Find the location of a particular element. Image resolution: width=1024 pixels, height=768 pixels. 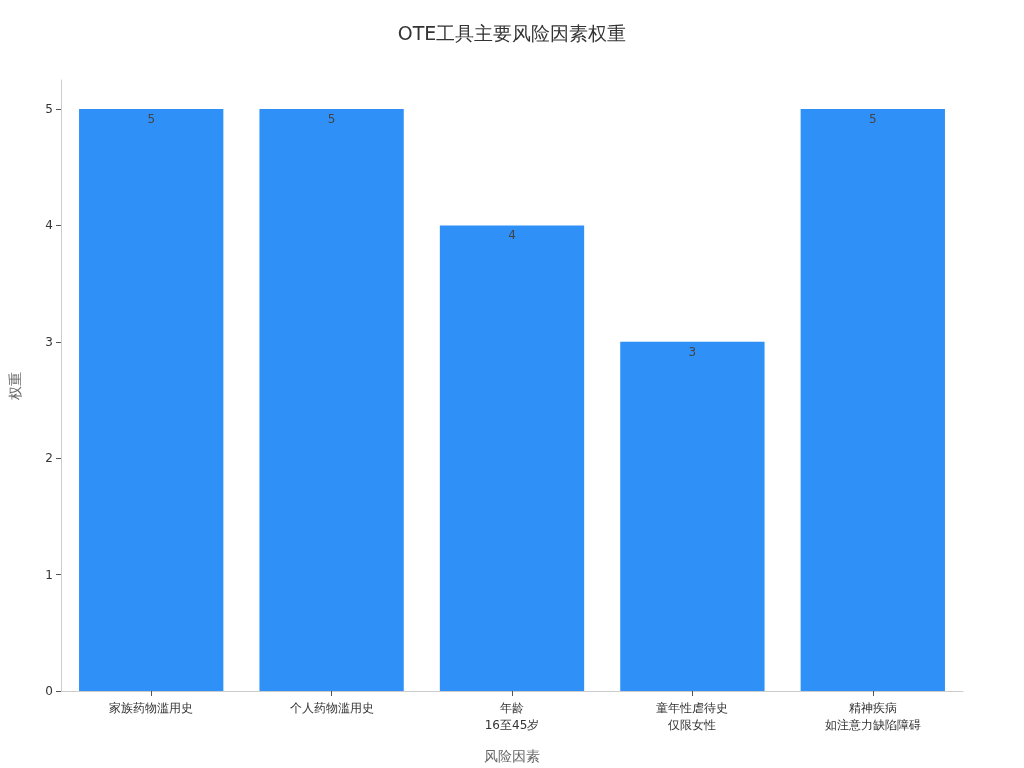

y-tick-label: 5 is located at coordinates (49, 109).